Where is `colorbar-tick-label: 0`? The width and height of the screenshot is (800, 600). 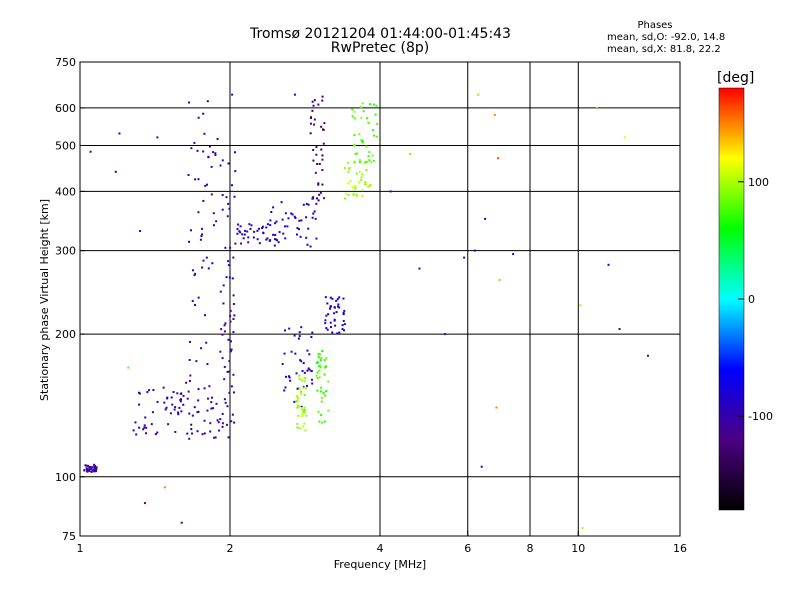
colorbar-tick-label: 0 is located at coordinates (751, 299).